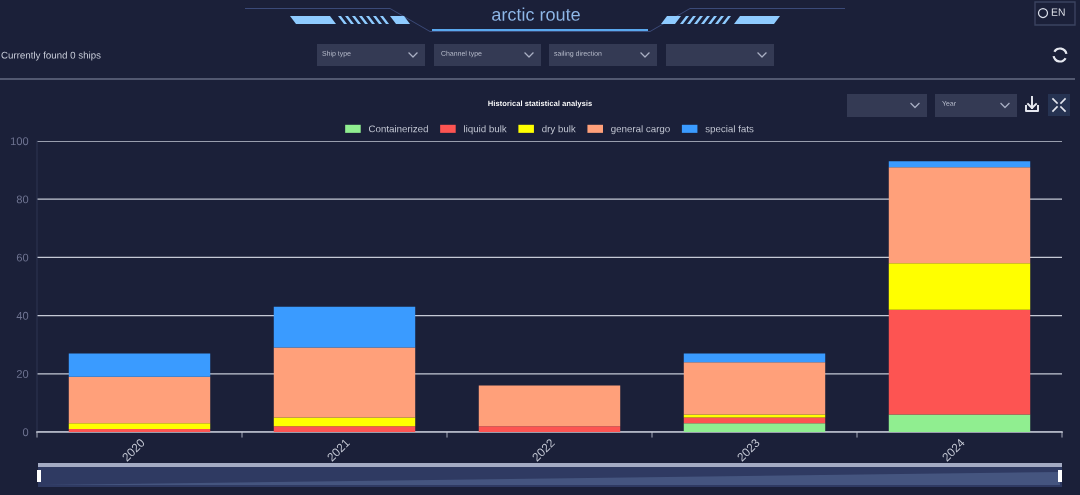 The width and height of the screenshot is (1080, 495). I want to click on legend-label: liquid bulk, so click(485, 130).